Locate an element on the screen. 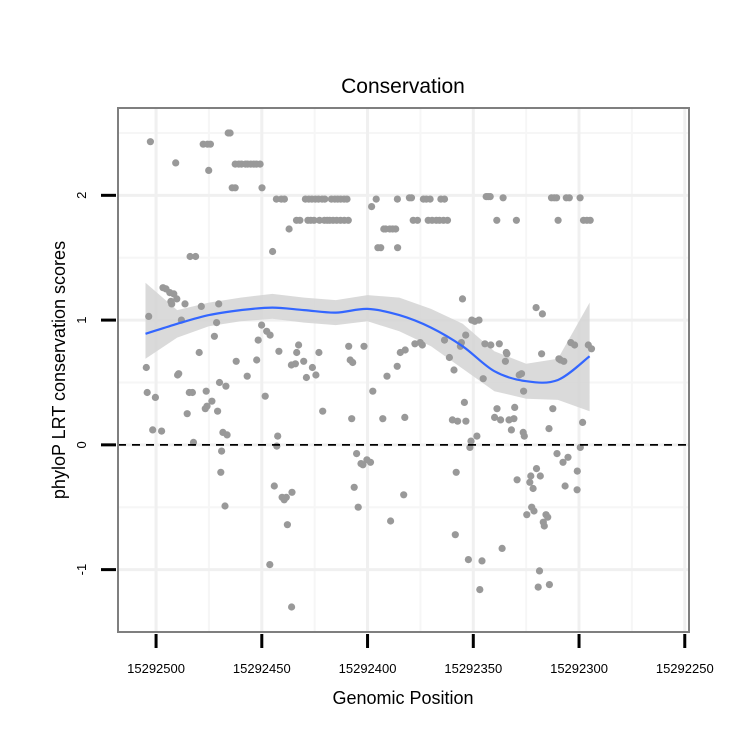  confidence-ribbon is located at coordinates (367, 347).